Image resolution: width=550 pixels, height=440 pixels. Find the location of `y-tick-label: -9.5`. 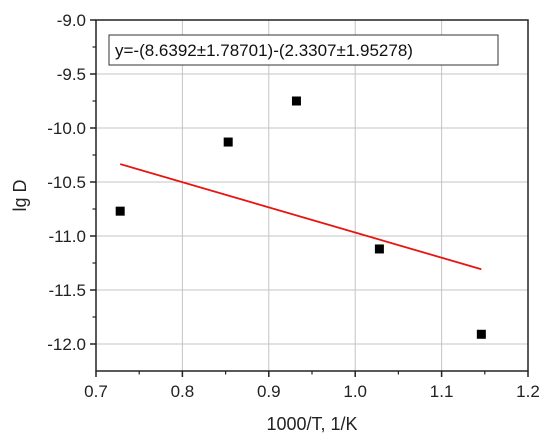

y-tick-label: -9.5 is located at coordinates (71, 74).